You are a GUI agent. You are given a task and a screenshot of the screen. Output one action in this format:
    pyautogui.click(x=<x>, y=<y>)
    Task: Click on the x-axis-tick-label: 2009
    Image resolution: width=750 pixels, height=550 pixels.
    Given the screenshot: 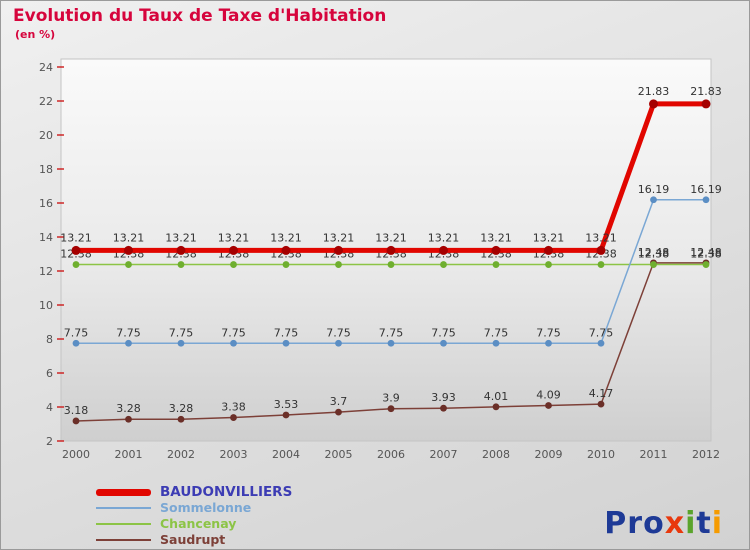 What is the action you would take?
    pyautogui.click(x=549, y=454)
    